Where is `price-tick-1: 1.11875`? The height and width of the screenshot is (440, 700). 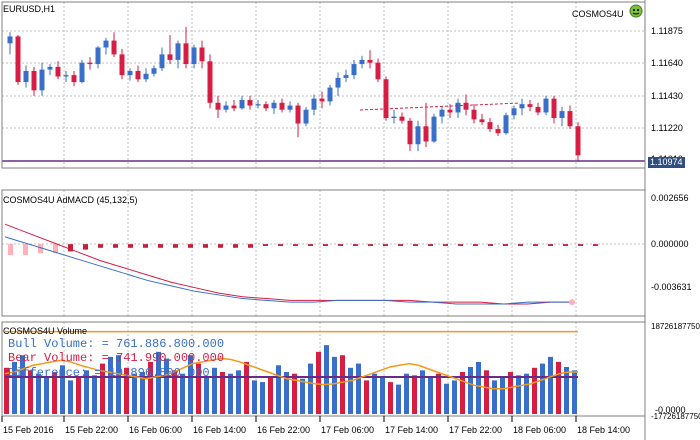
price-tick-1: 1.11875 is located at coordinates (667, 31).